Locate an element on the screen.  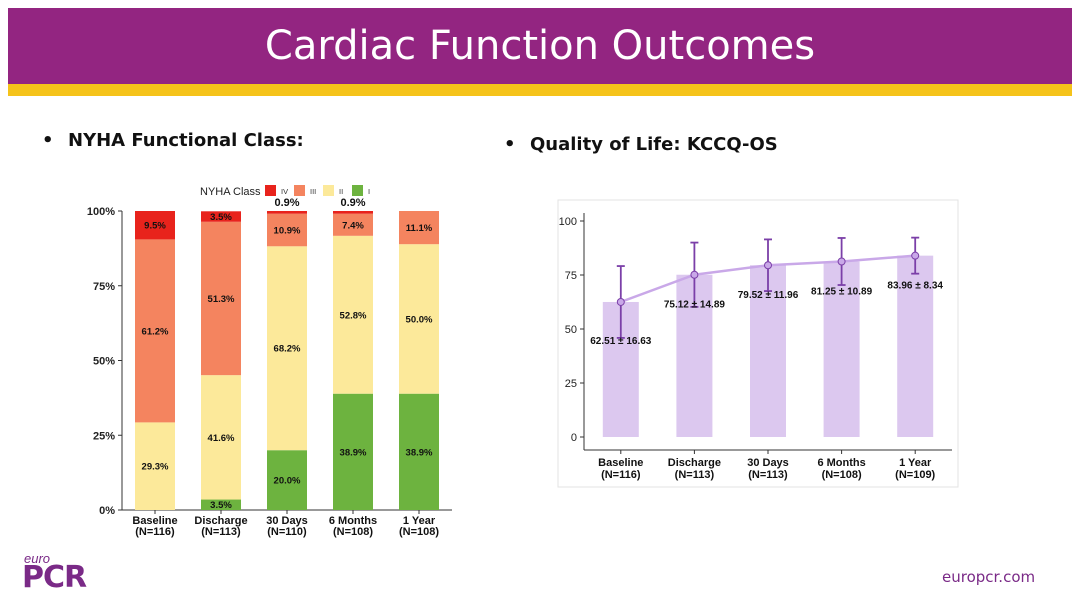
nyha-data-label: 29.3% is located at coordinates (155, 467).